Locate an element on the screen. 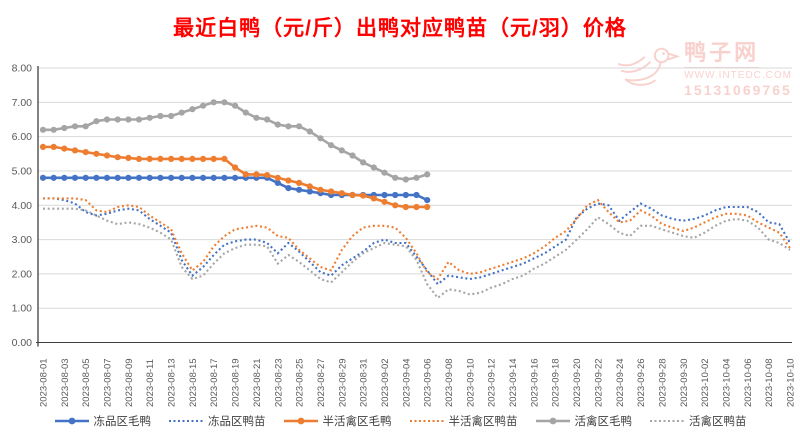 The height and width of the screenshot is (444, 800). legend-label: 冻品区毛鸭 is located at coordinates (122, 422).